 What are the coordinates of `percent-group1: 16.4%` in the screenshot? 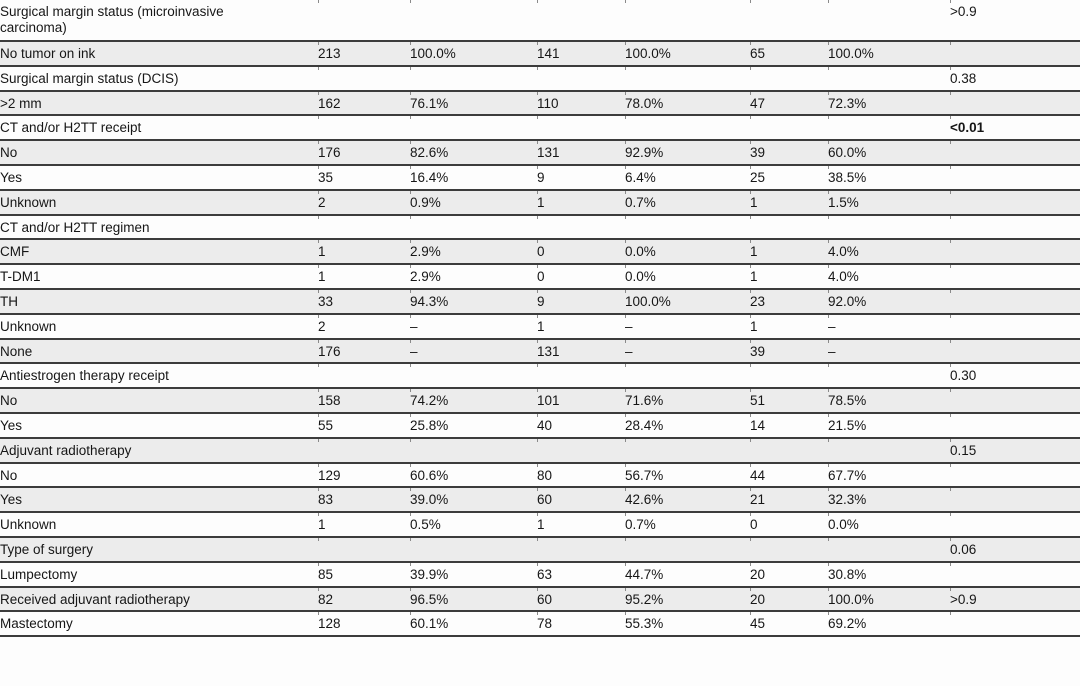 It's located at (473, 177).